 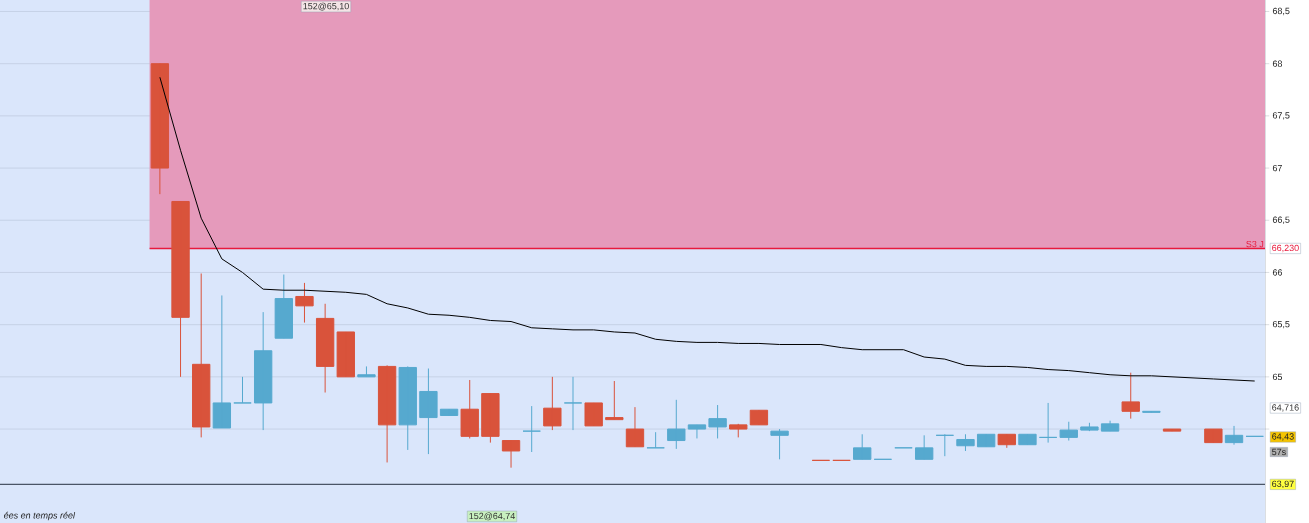 I want to click on text: 57s, so click(x=1279, y=452).